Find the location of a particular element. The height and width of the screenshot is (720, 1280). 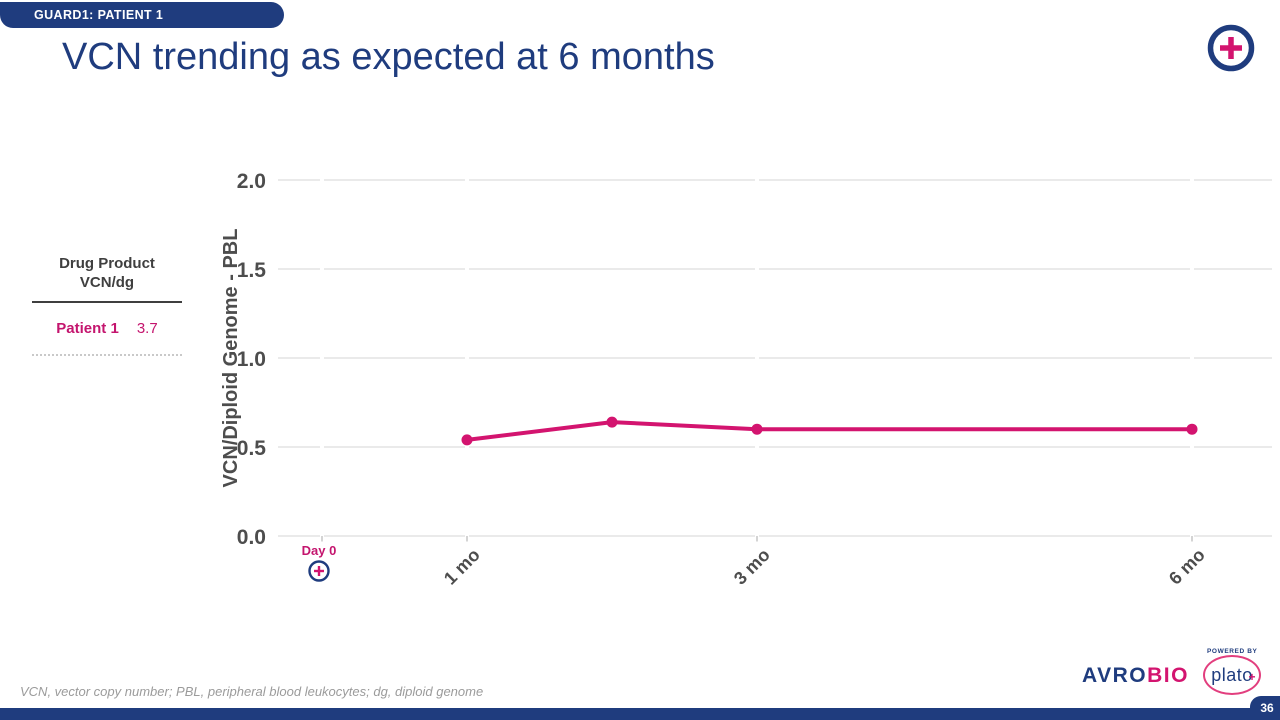

y-tick-label: 1.5 is located at coordinates (252, 270).